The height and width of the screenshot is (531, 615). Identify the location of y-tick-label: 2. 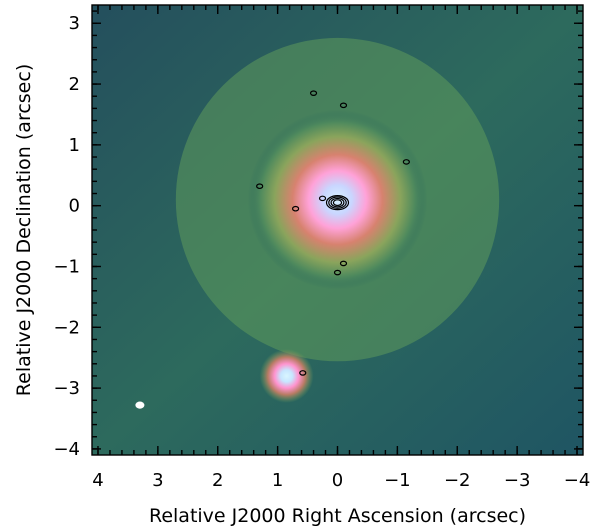
(74, 84).